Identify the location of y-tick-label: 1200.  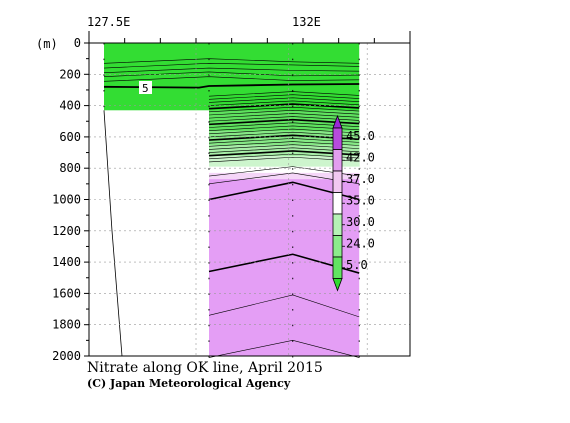
(66, 231).